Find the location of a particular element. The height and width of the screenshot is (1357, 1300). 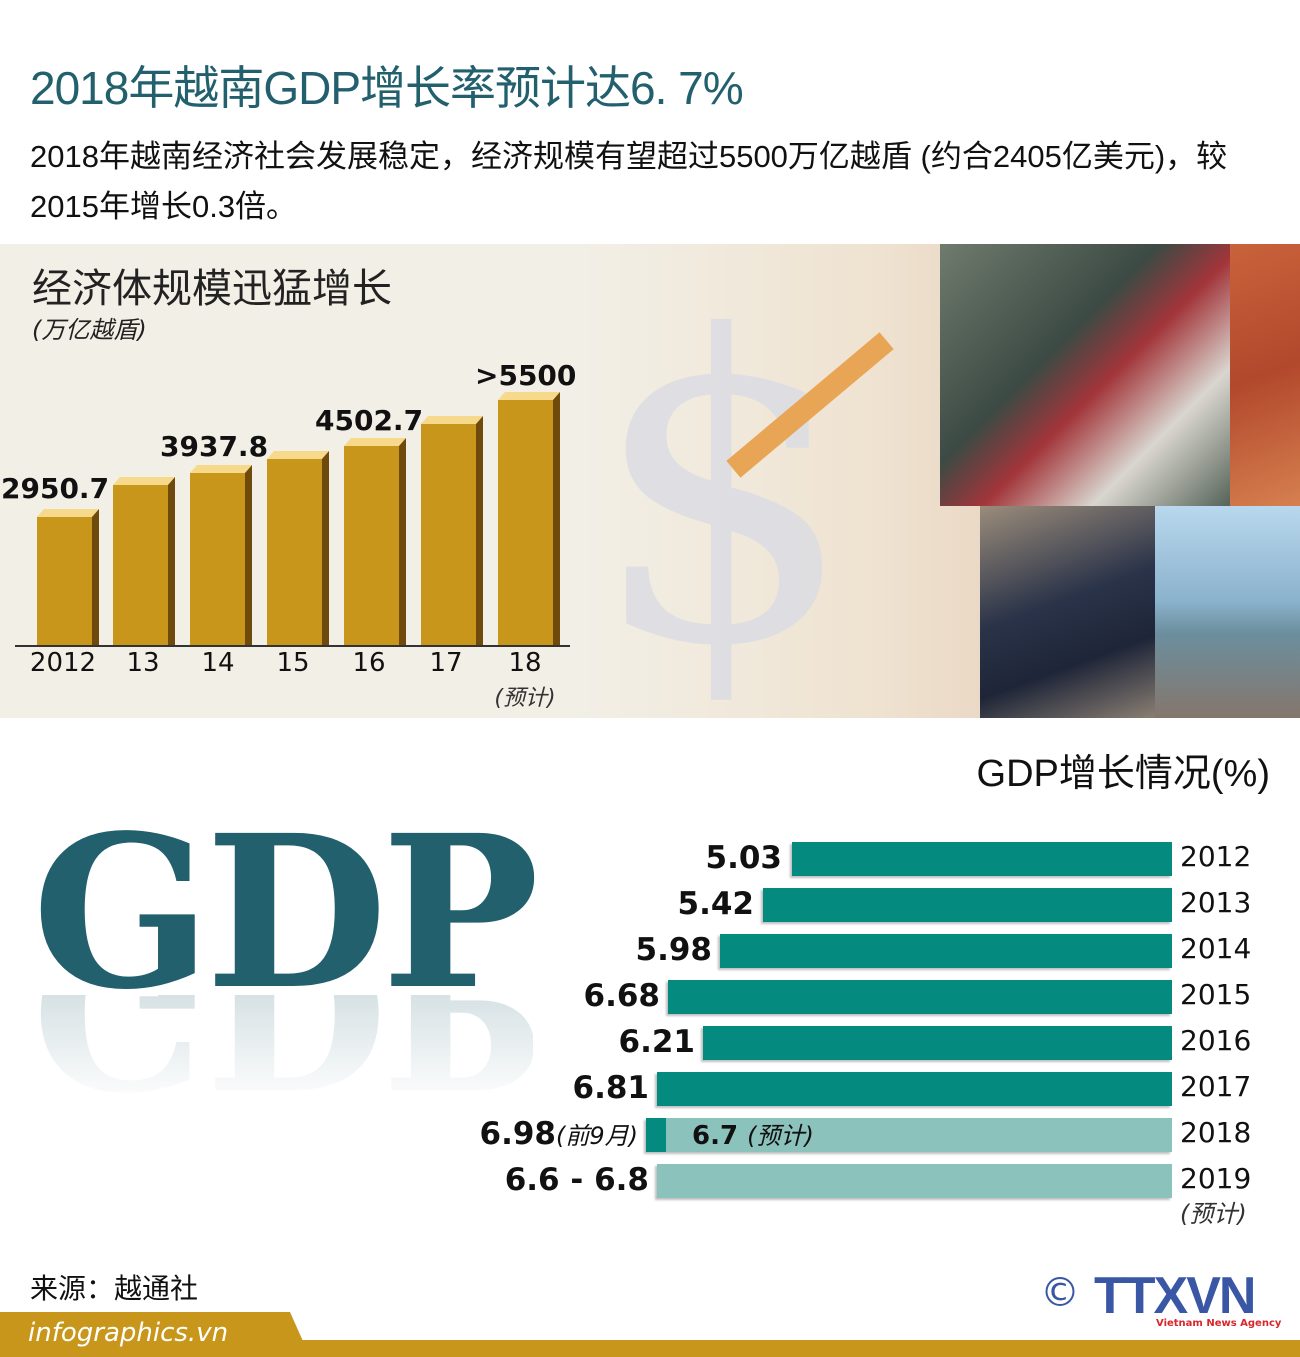

bar-2014 is located at coordinates (221, 555).